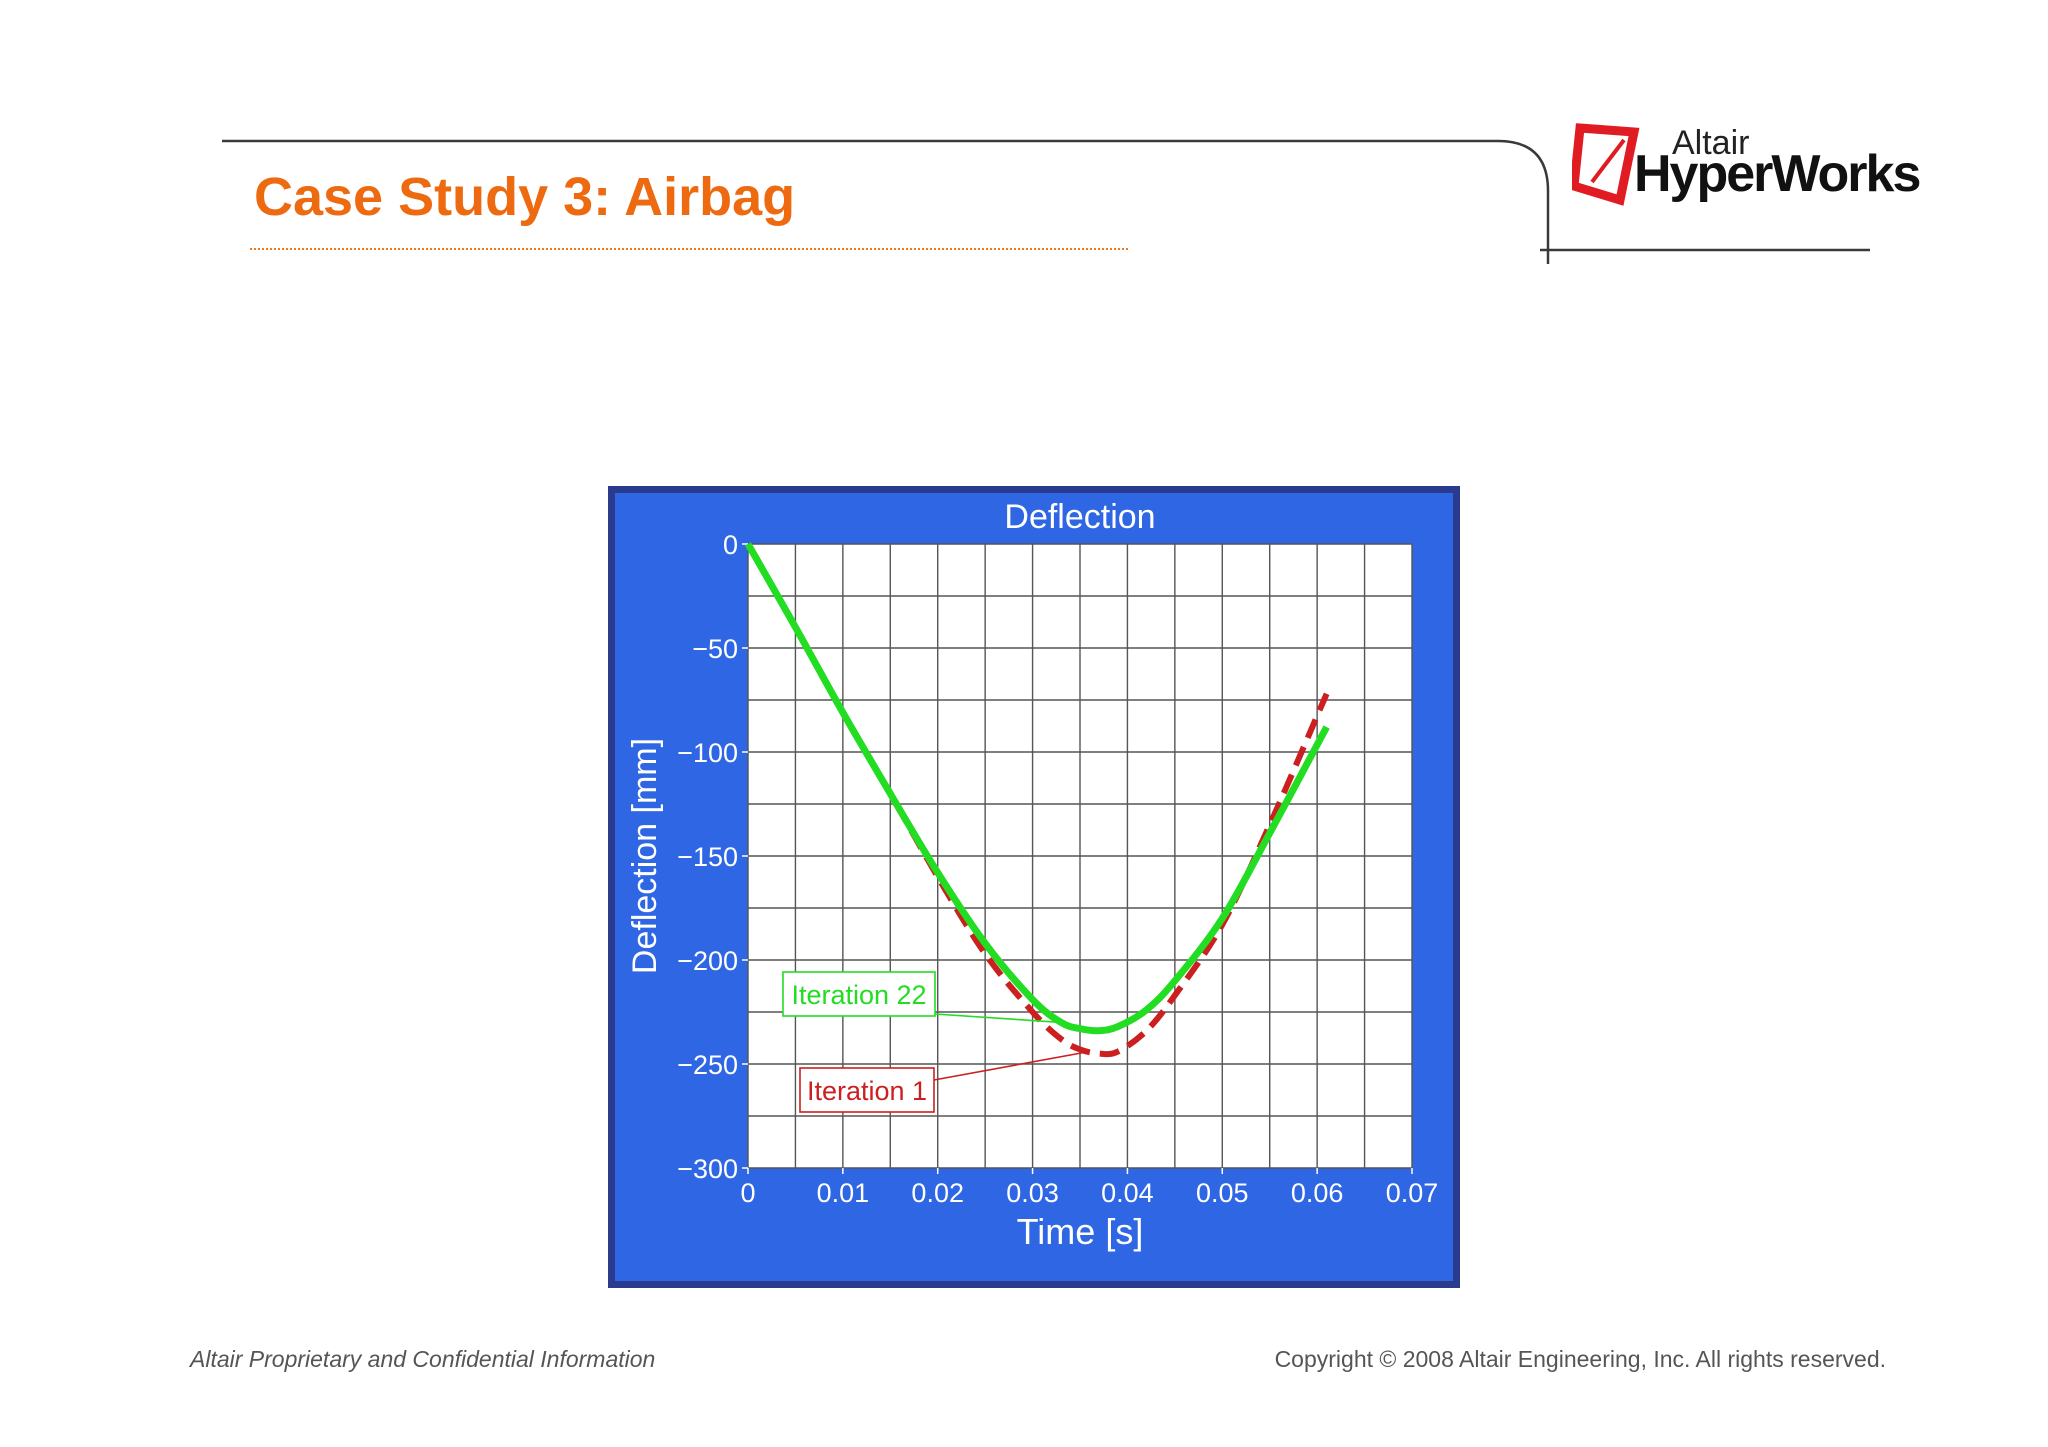 The height and width of the screenshot is (1447, 2048). Describe the element at coordinates (1079, 517) in the screenshot. I see `chart-title: Deflection` at that location.